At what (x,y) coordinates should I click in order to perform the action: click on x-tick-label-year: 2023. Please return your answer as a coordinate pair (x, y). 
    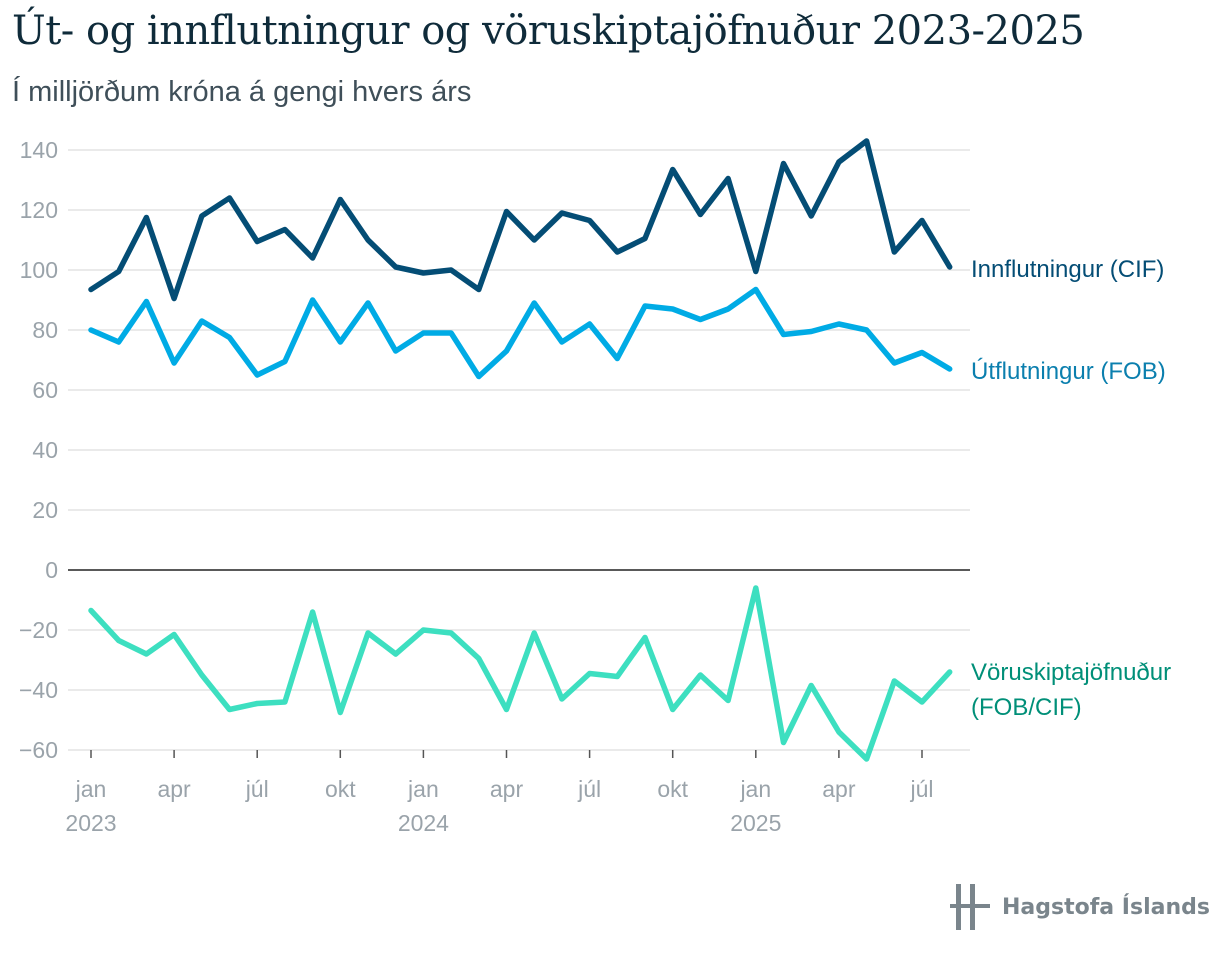
    Looking at the image, I should click on (90, 823).